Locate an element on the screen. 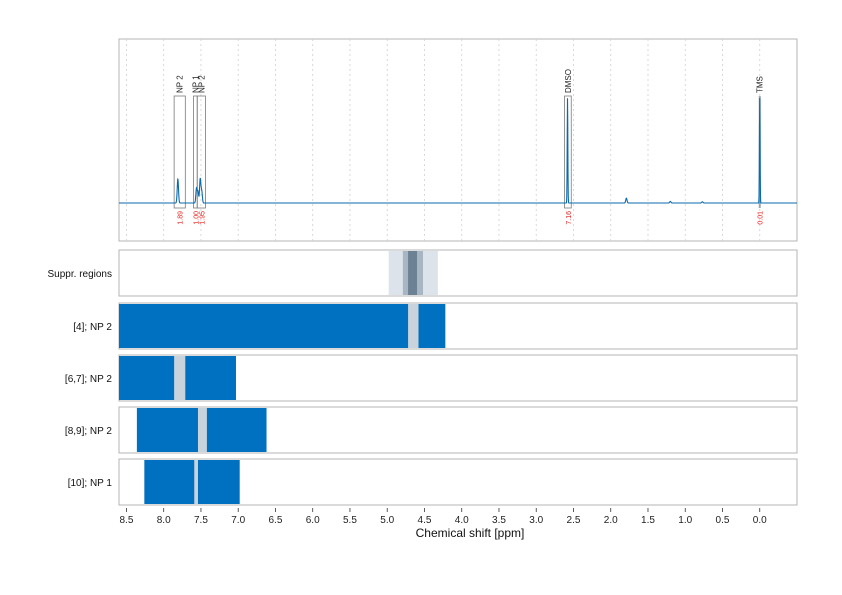 The image size is (842, 595). x-tick-label: 6.5 is located at coordinates (276, 520).